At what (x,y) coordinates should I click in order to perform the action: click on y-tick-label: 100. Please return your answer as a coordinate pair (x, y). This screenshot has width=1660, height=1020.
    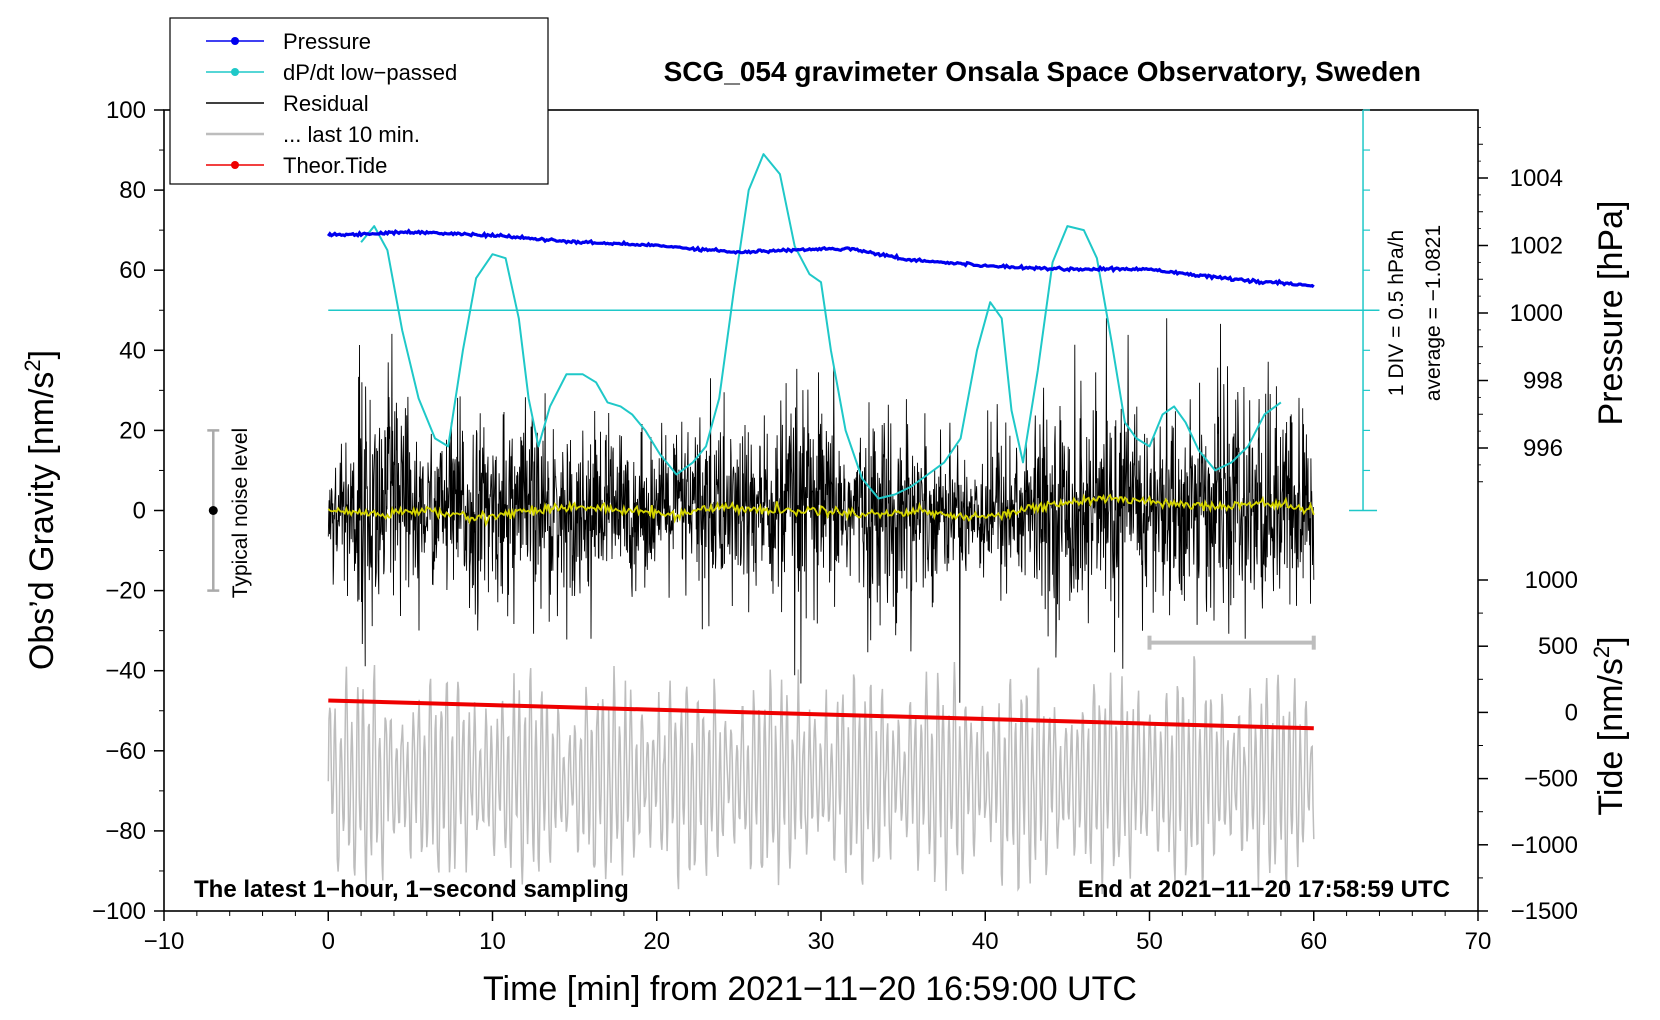
    Looking at the image, I should click on (126, 110).